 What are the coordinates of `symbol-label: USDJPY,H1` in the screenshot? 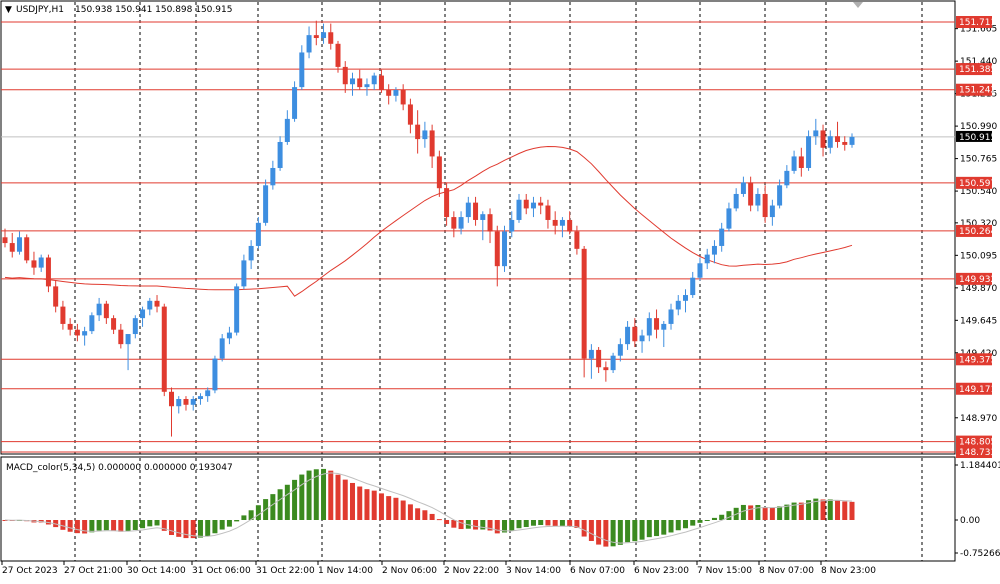 It's located at (40, 10).